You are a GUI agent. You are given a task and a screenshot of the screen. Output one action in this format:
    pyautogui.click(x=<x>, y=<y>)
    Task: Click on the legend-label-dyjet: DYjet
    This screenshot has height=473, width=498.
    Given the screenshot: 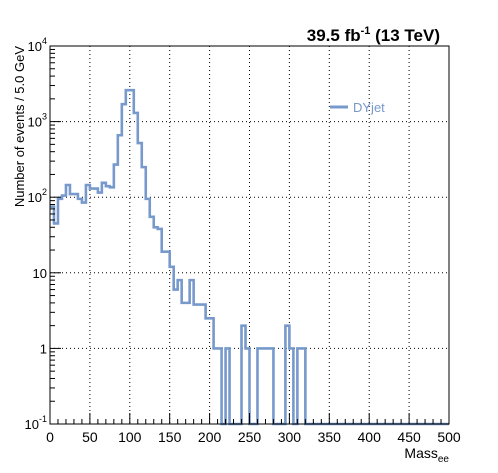 What is the action you would take?
    pyautogui.click(x=369, y=107)
    